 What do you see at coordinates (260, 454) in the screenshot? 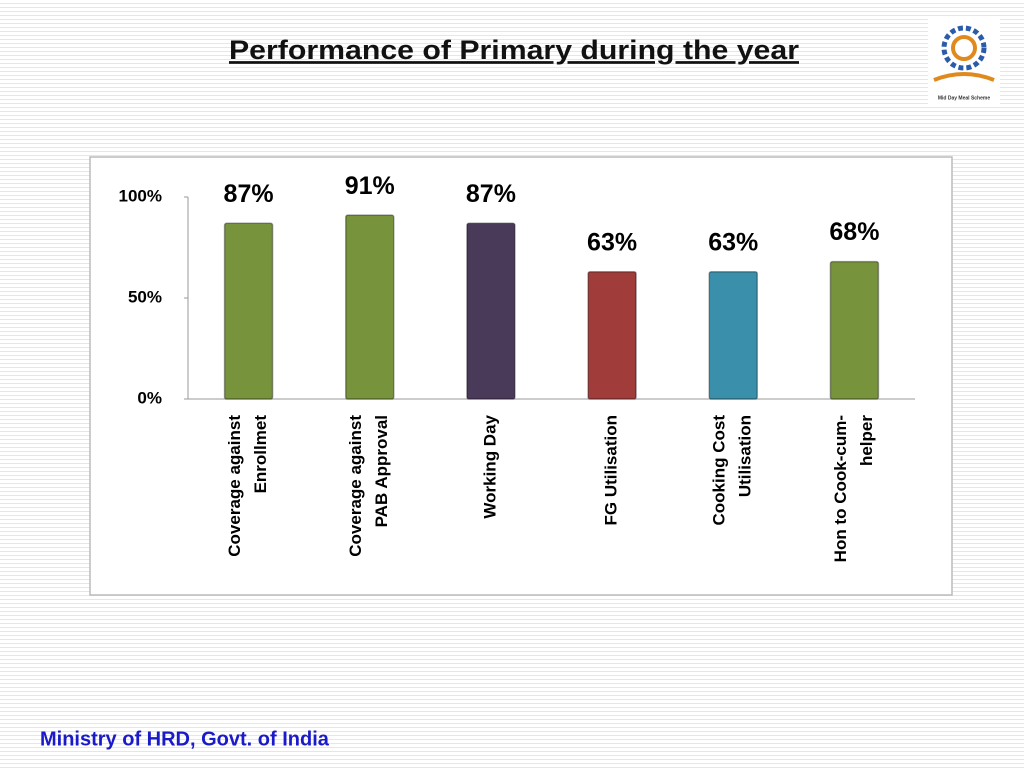
I see `x-tick-label: Enrollmet` at bounding box center [260, 454].